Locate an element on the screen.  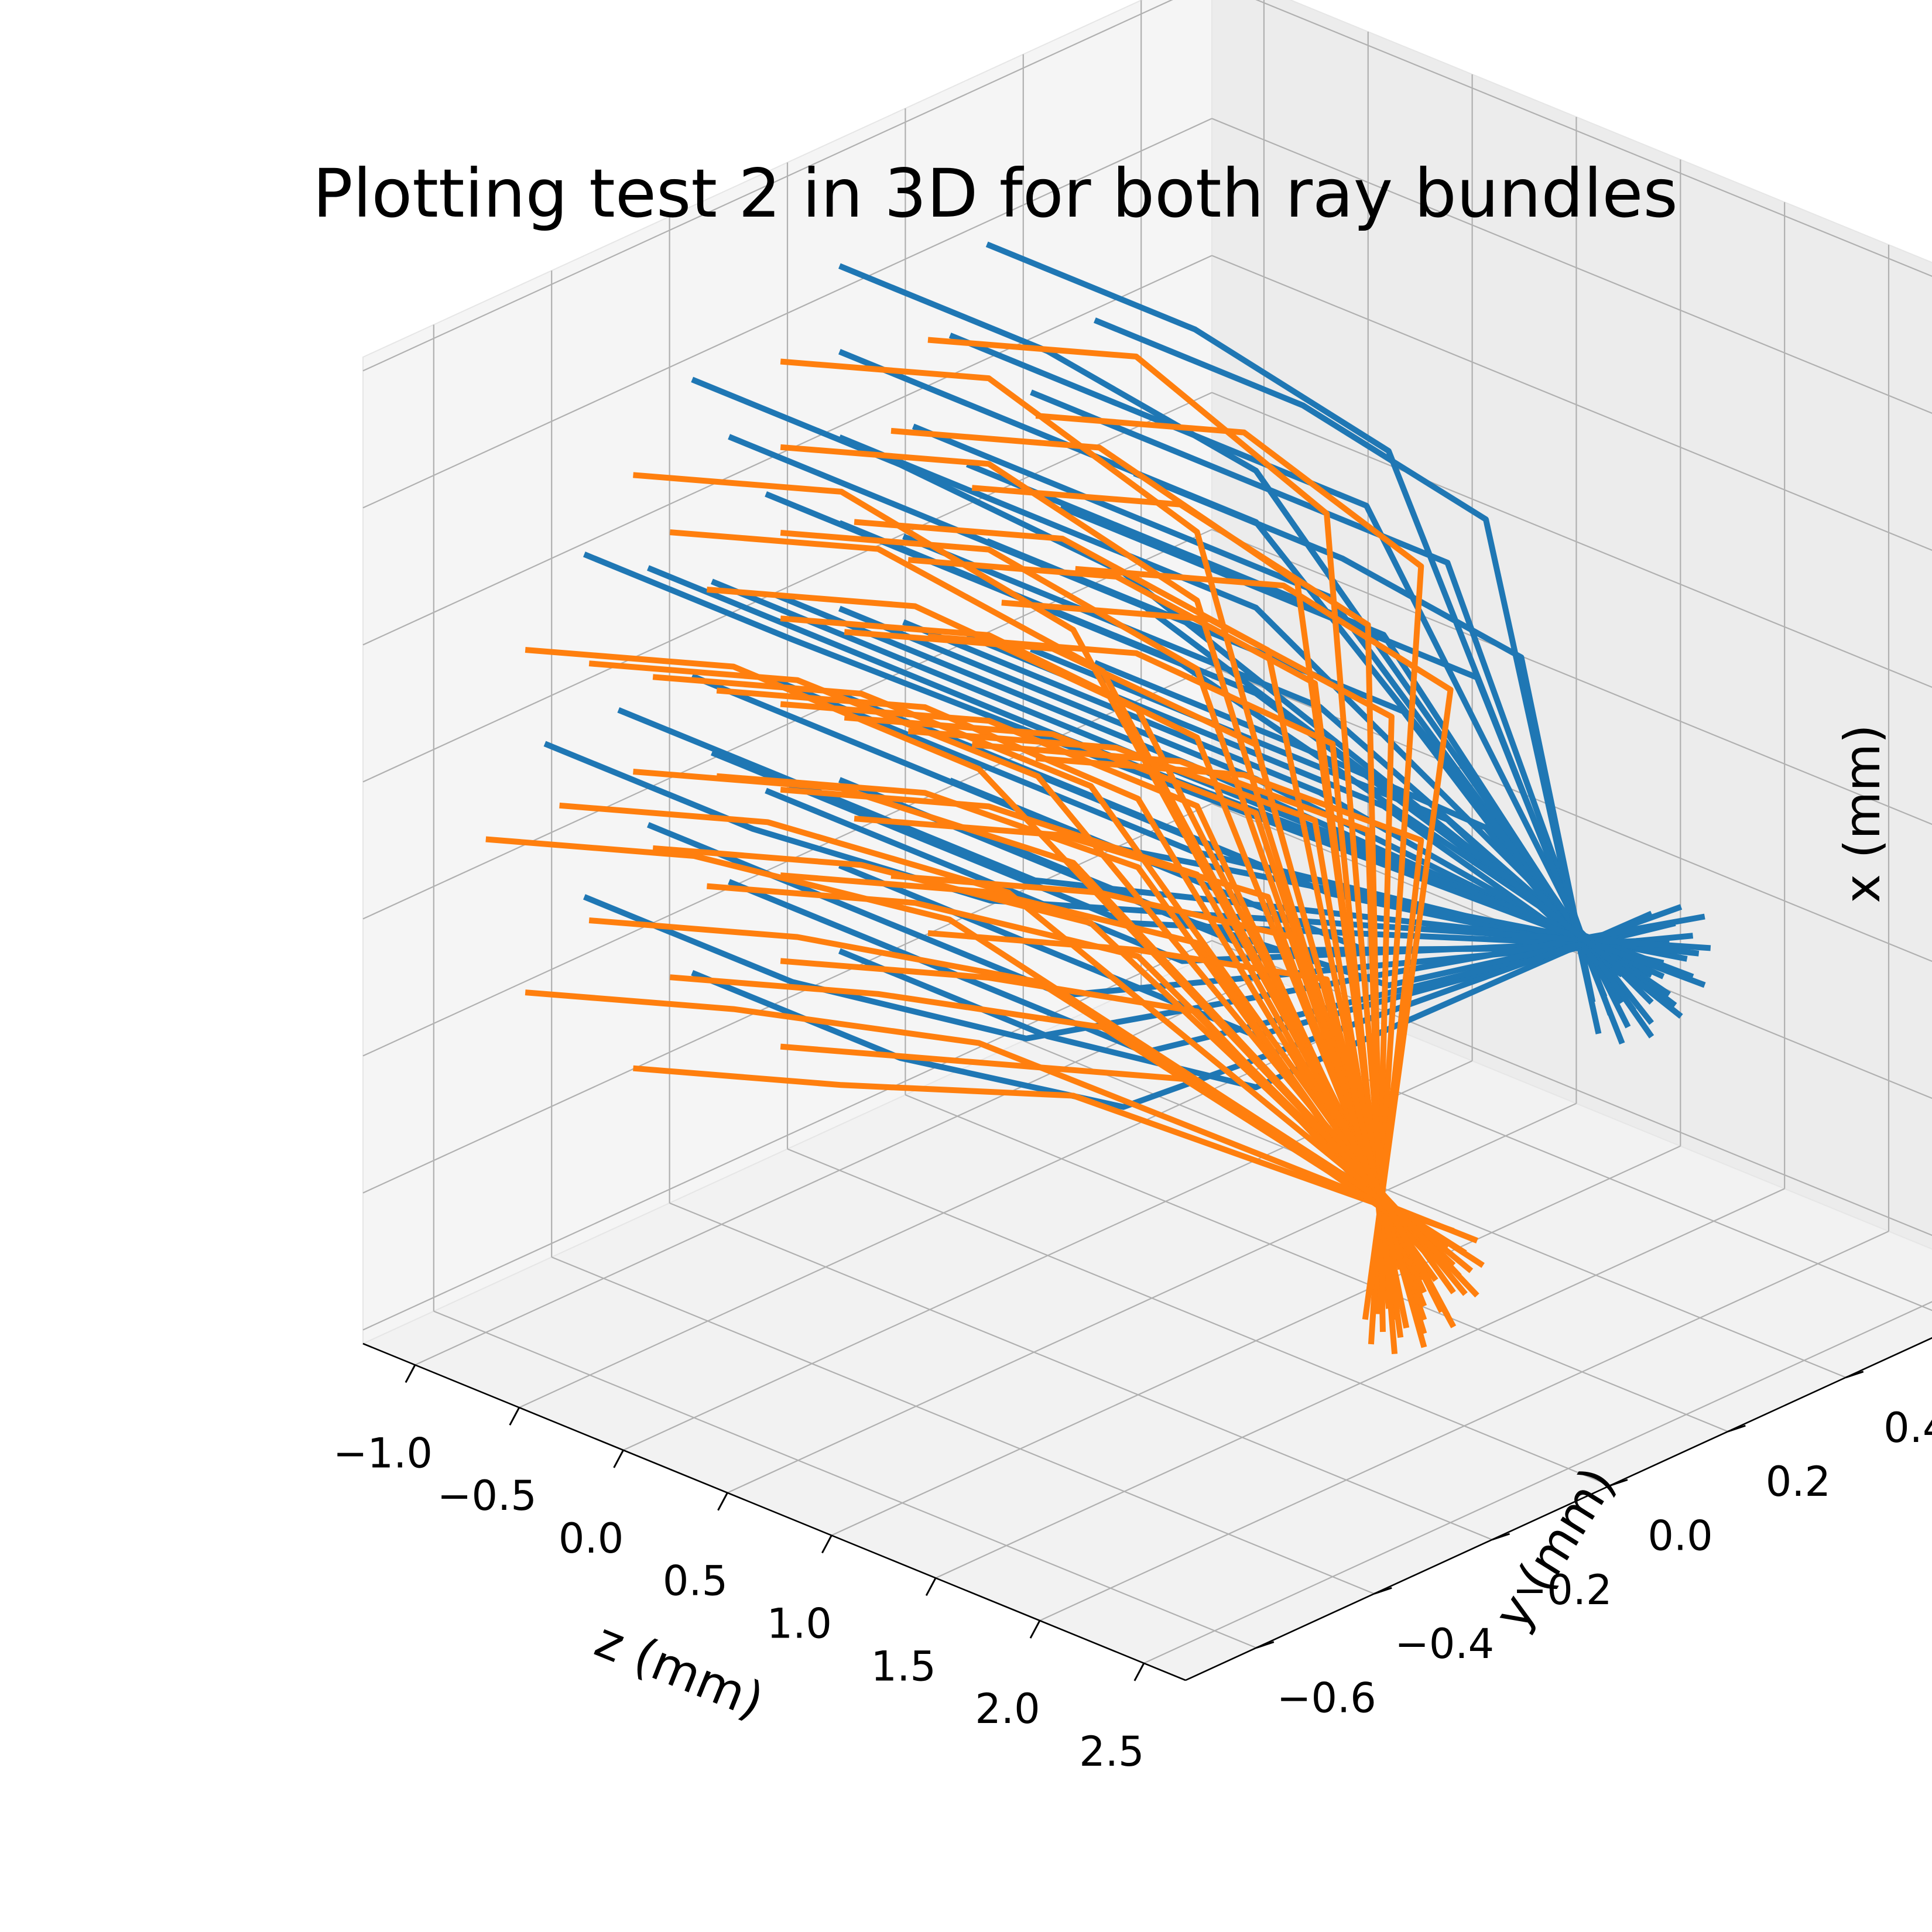
z-tick-label: −0.5 is located at coordinates (487, 1496).